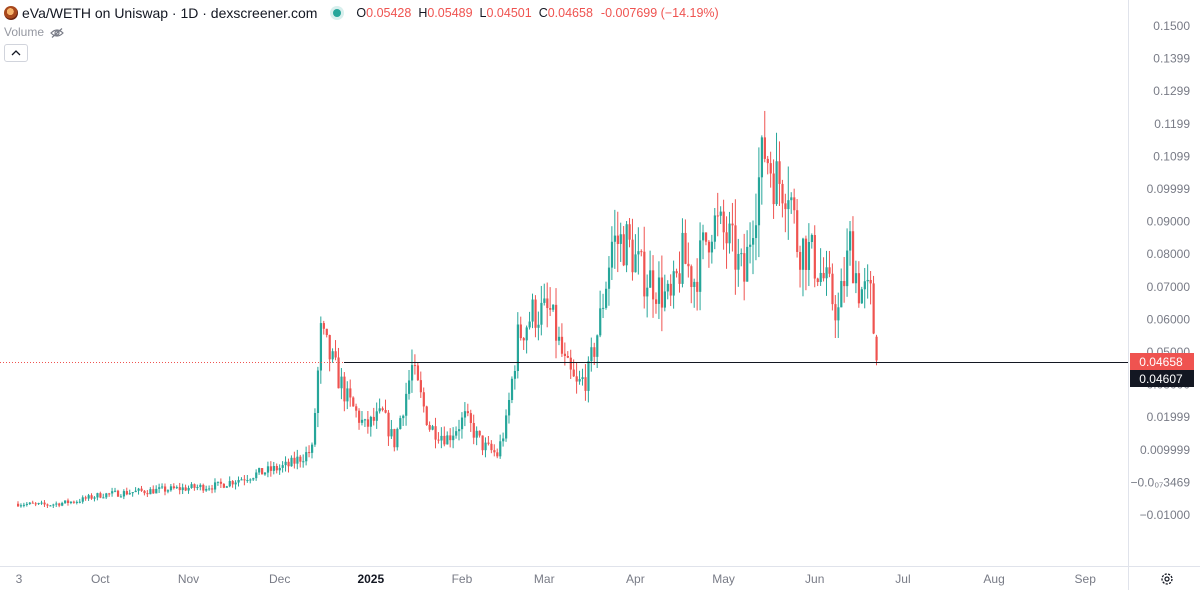 The width and height of the screenshot is (1200, 591). Describe the element at coordinates (1165, 450) in the screenshot. I see `y-tick-label: 0.009999` at that location.